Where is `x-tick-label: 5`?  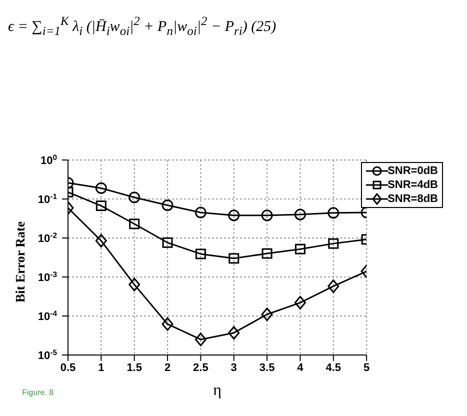
x-tick-label: 5 is located at coordinates (367, 368).